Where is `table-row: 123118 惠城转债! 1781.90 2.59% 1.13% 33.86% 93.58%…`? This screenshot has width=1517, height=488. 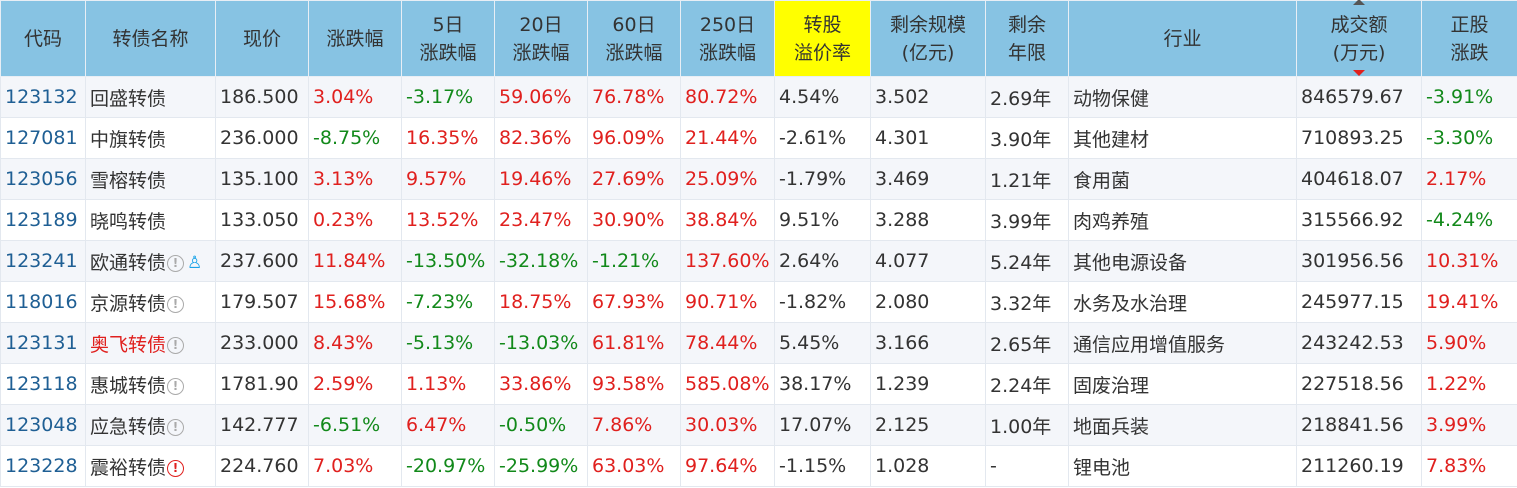
table-row: 123118 惠城转债! 1781.90 2.59% 1.13% 33.86% 93.58%… is located at coordinates (758, 384).